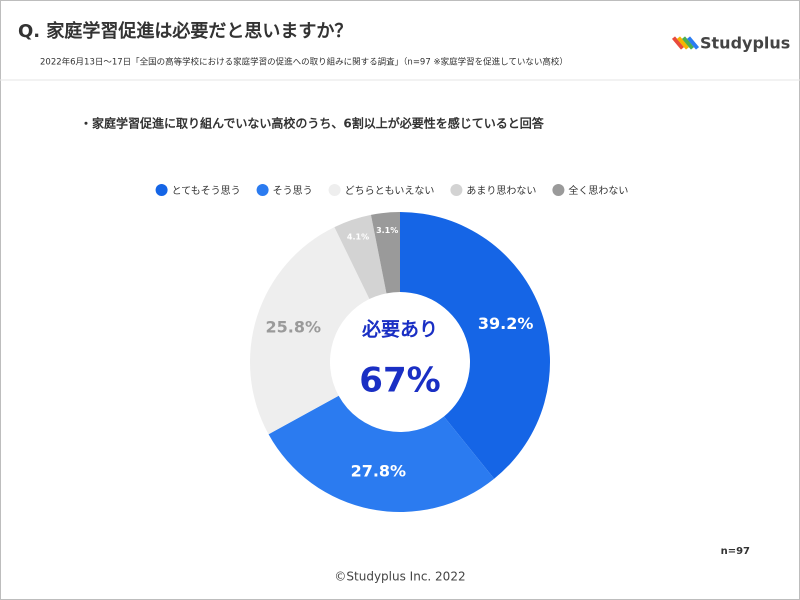  Describe the element at coordinates (358, 236) in the screenshot. I see `slice-label: 4.1%` at that location.